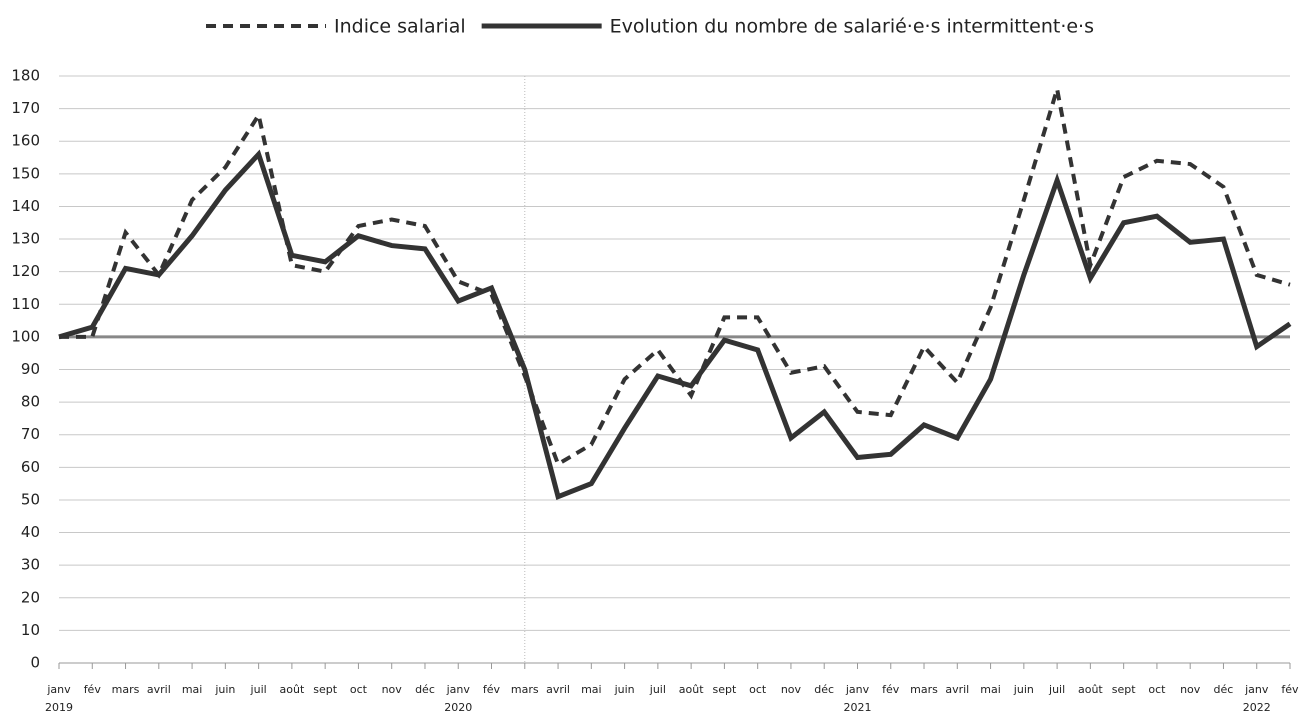  What do you see at coordinates (25, 206) in the screenshot?
I see `y-tick-label: 140` at bounding box center [25, 206].